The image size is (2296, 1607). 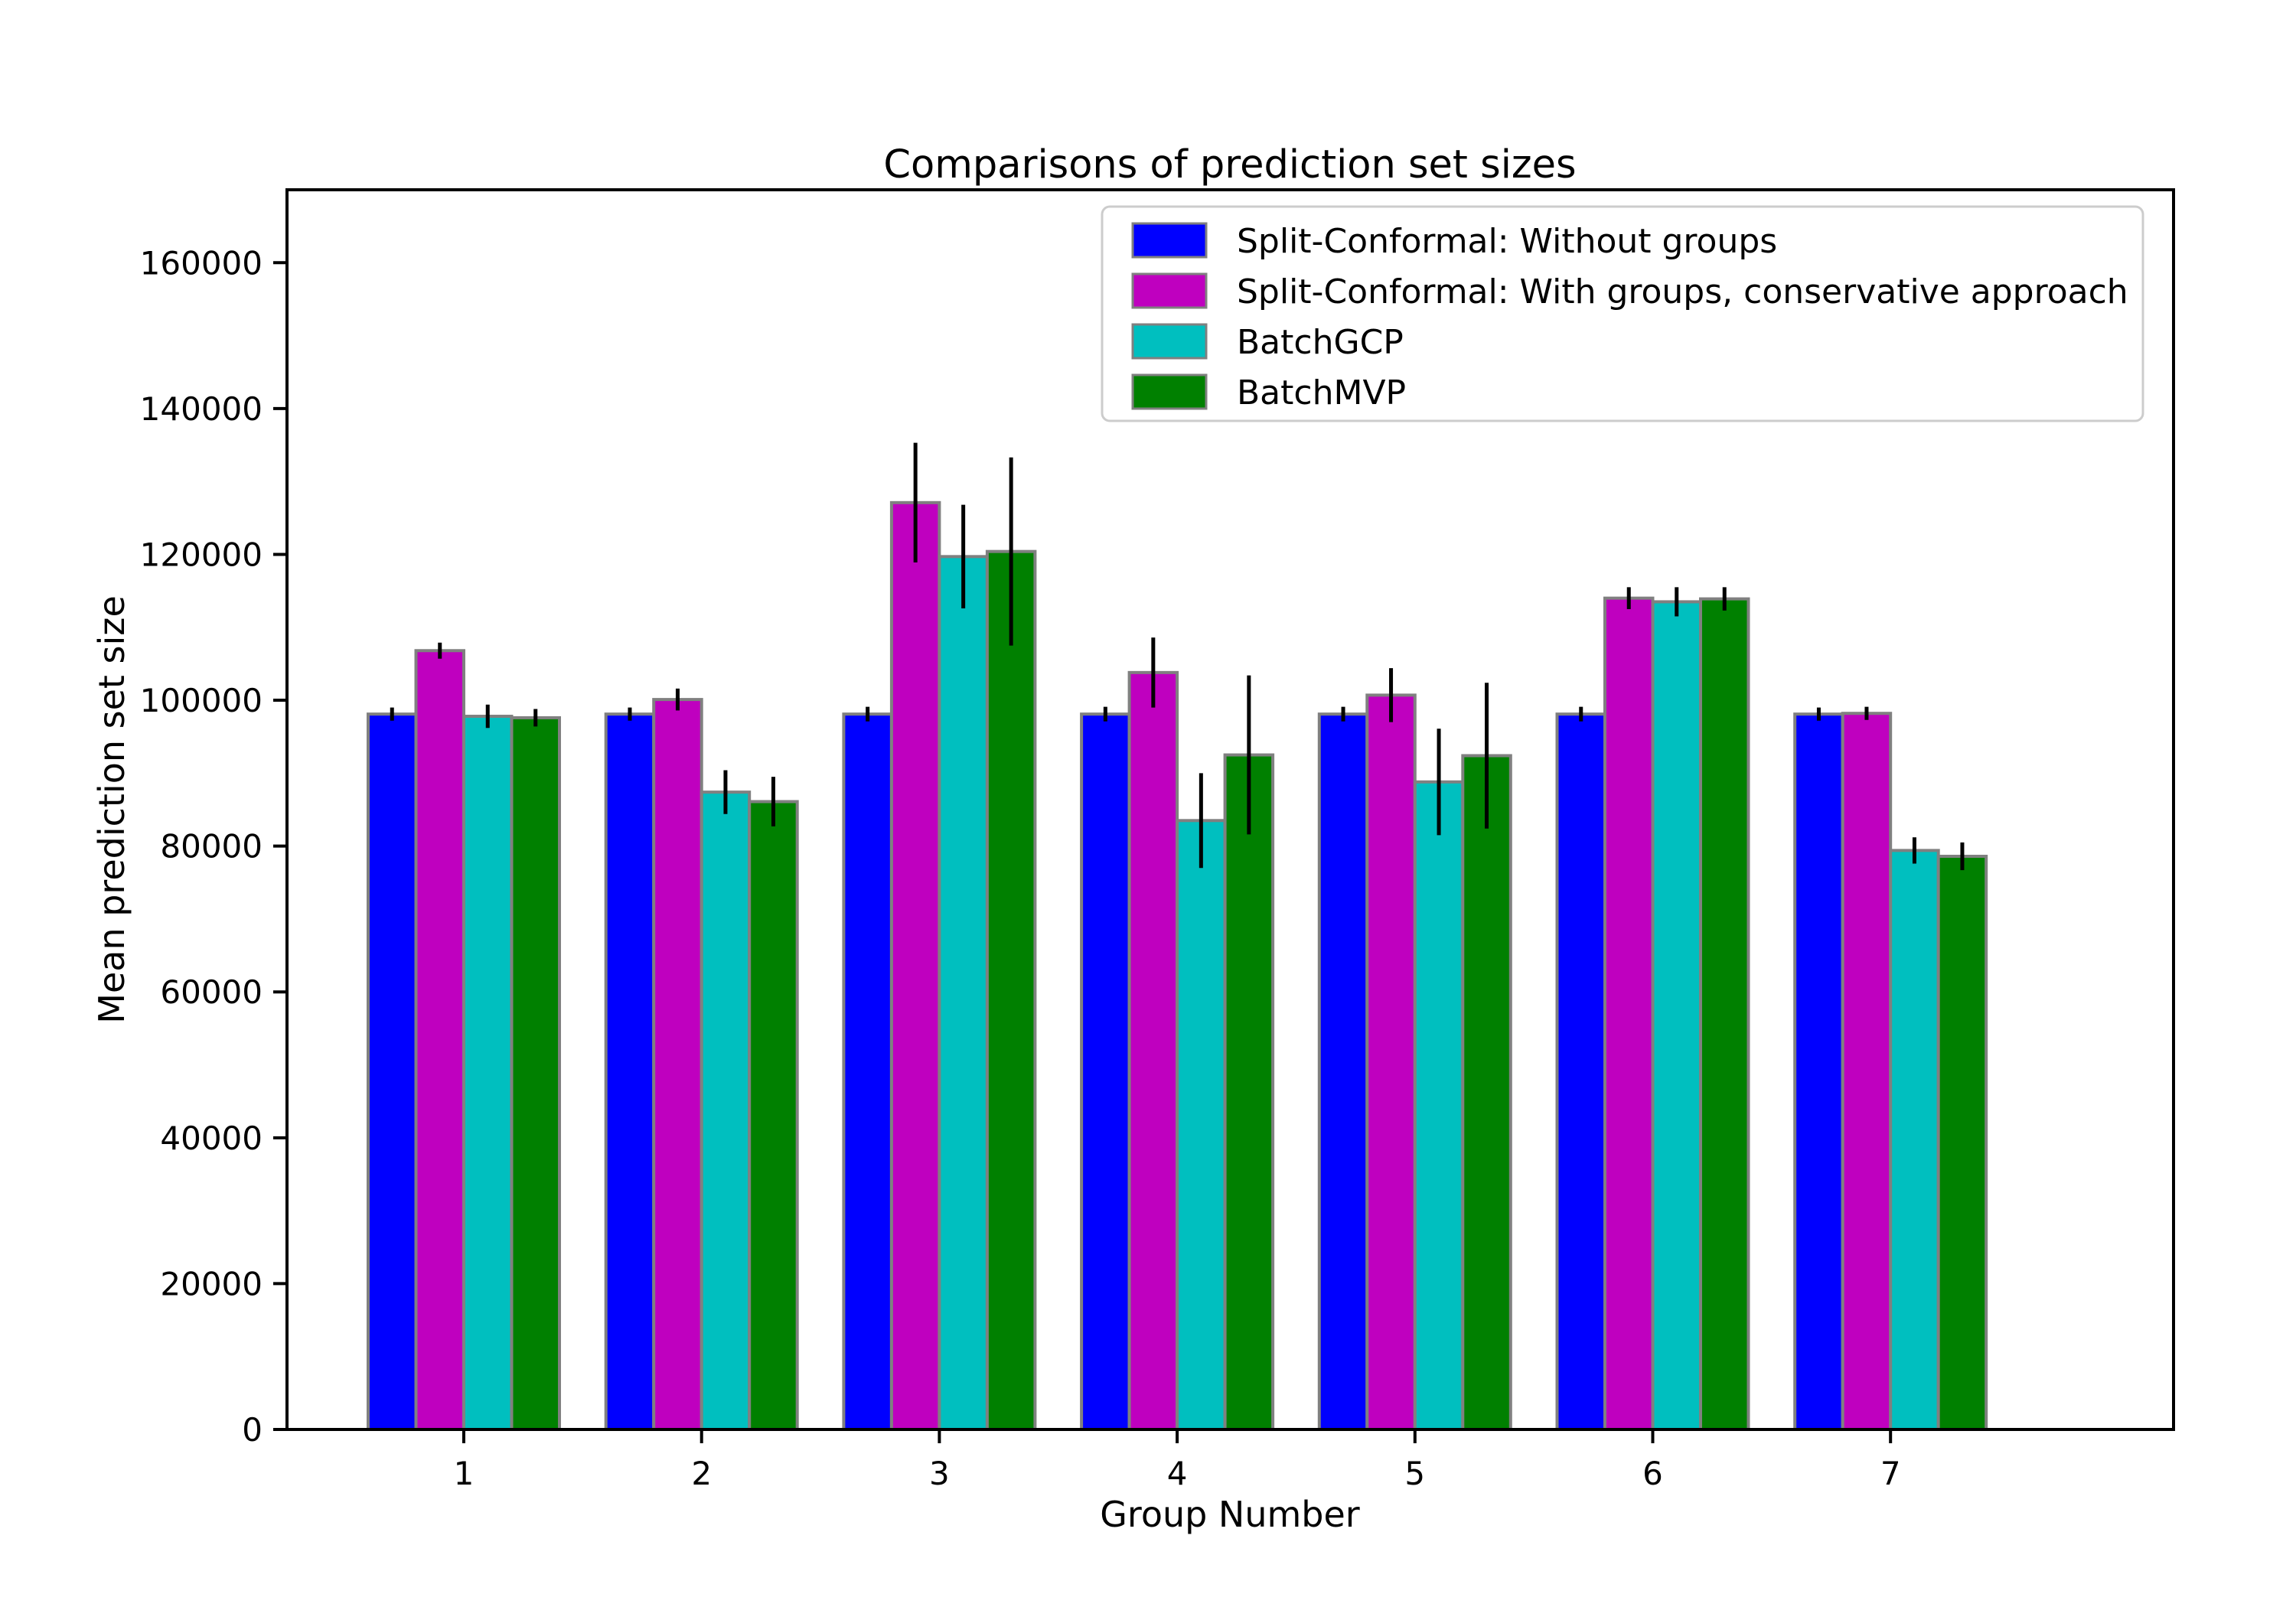 What do you see at coordinates (1343, 1071) in the screenshot?
I see `bar-group5-series1` at bounding box center [1343, 1071].